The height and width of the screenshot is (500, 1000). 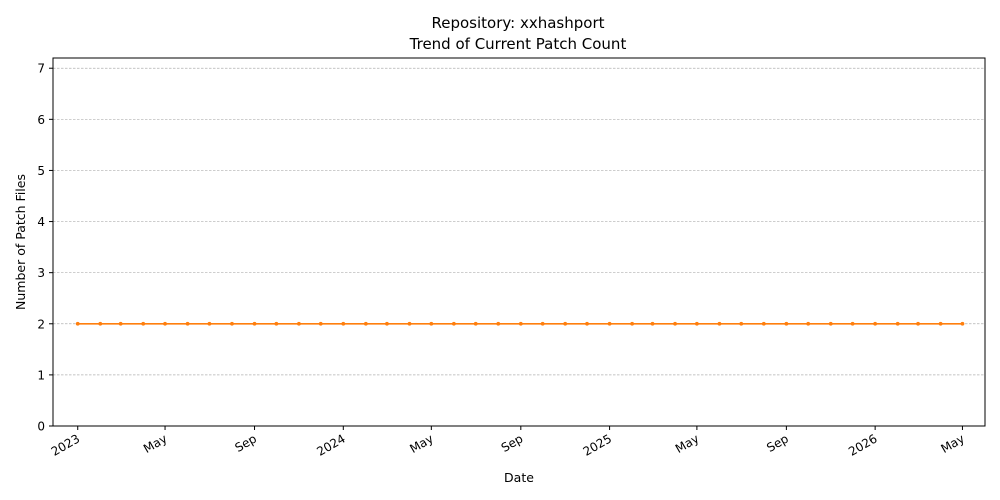 What do you see at coordinates (597, 444) in the screenshot?
I see `x-tick-label: 2025` at bounding box center [597, 444].